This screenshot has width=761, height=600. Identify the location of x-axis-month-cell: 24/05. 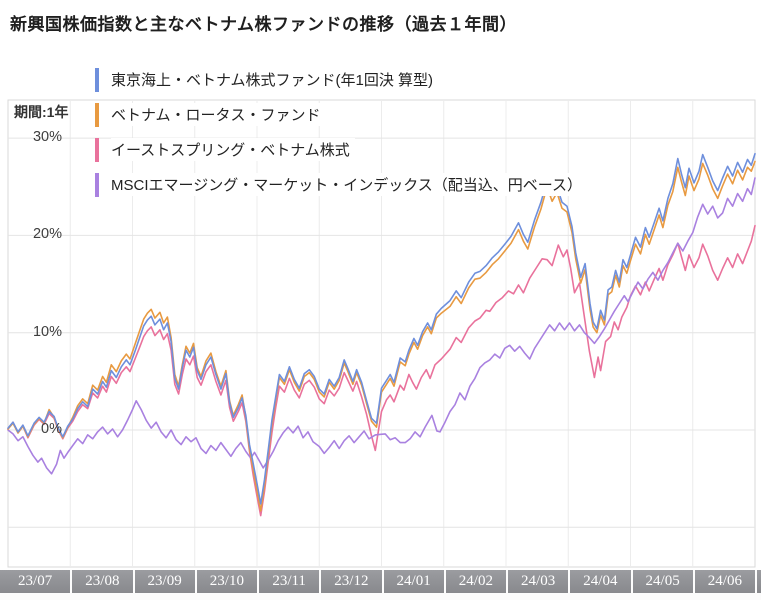
(661, 581).